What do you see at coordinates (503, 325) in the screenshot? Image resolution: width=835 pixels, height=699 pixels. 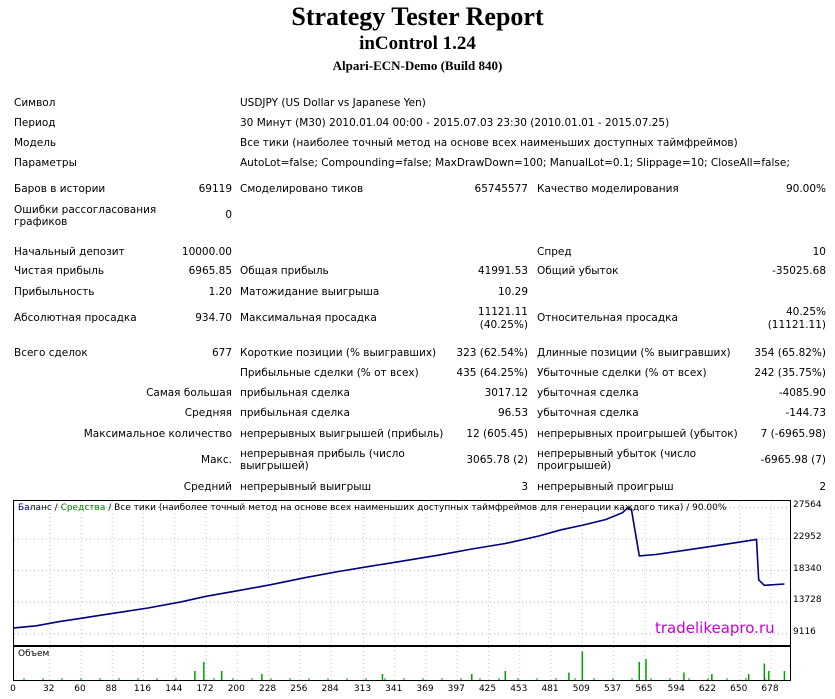 I see `max-drawdown-percent: (40.25%)` at bounding box center [503, 325].